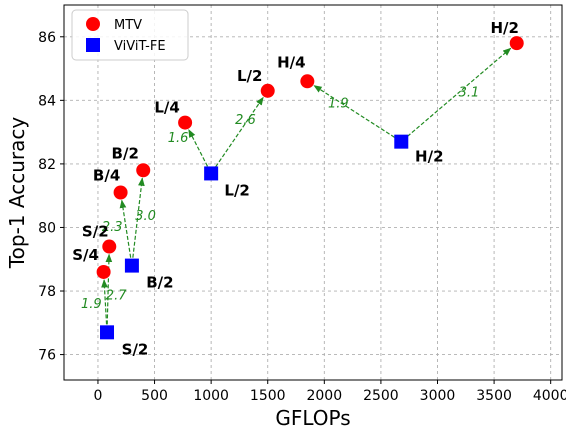  What do you see at coordinates (47, 165) in the screenshot?
I see `y-tick-label: 82` at bounding box center [47, 165].